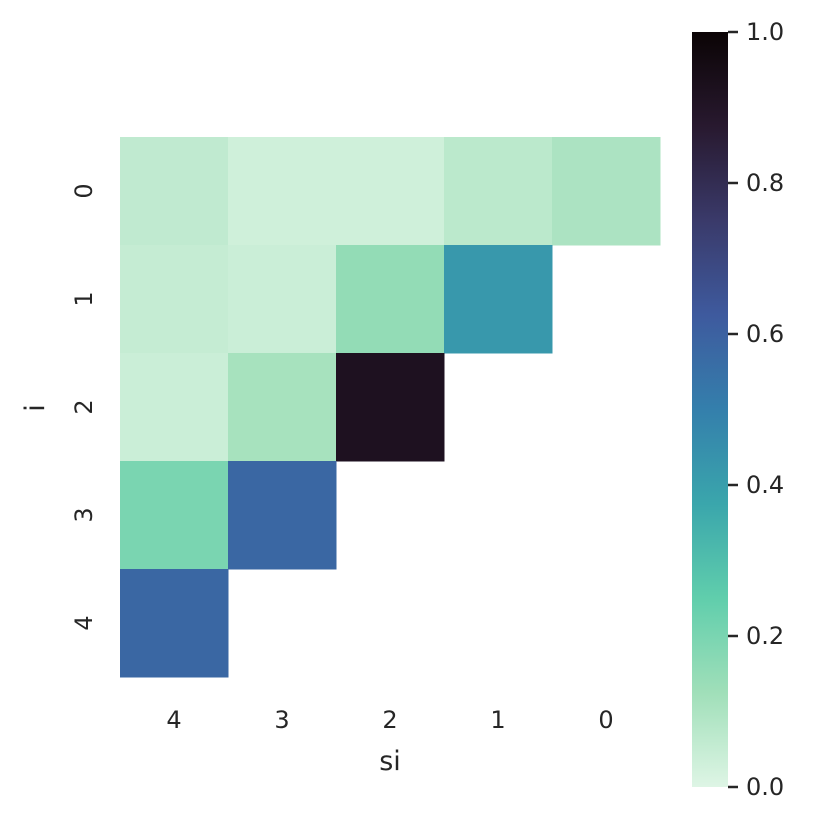  What do you see at coordinates (710, 409) in the screenshot?
I see `colorbar` at bounding box center [710, 409].